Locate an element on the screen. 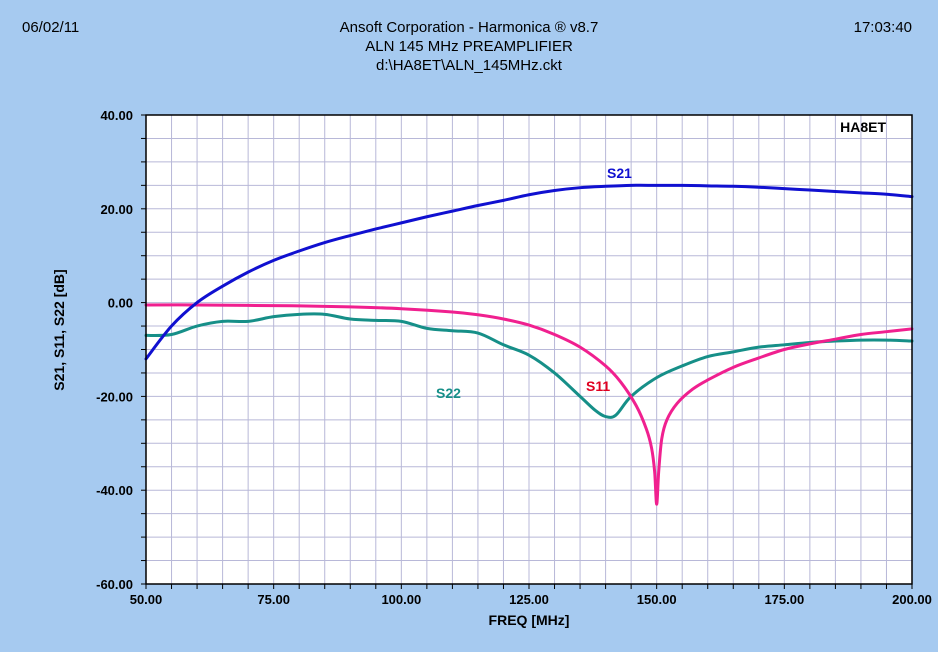  series-line-s22 is located at coordinates (529, 365).